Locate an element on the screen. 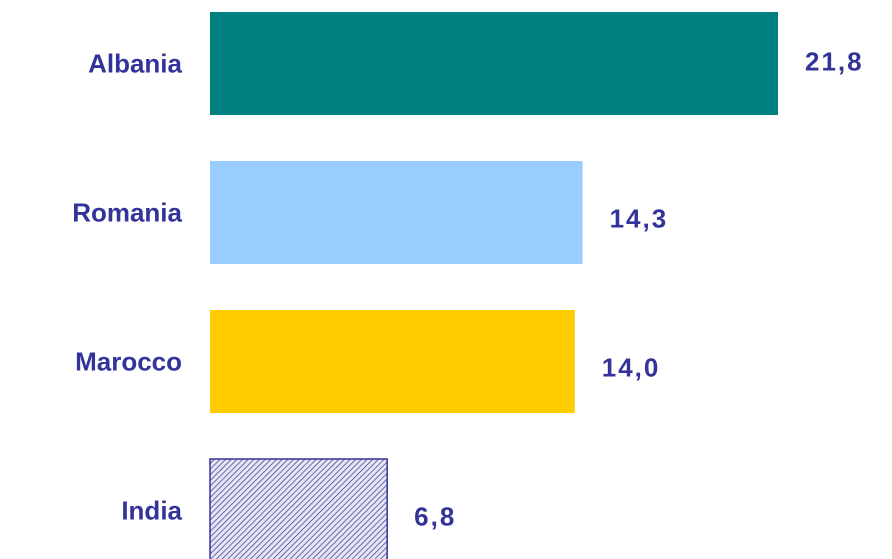 The width and height of the screenshot is (892, 559). value-label: 14,0 is located at coordinates (631, 367).